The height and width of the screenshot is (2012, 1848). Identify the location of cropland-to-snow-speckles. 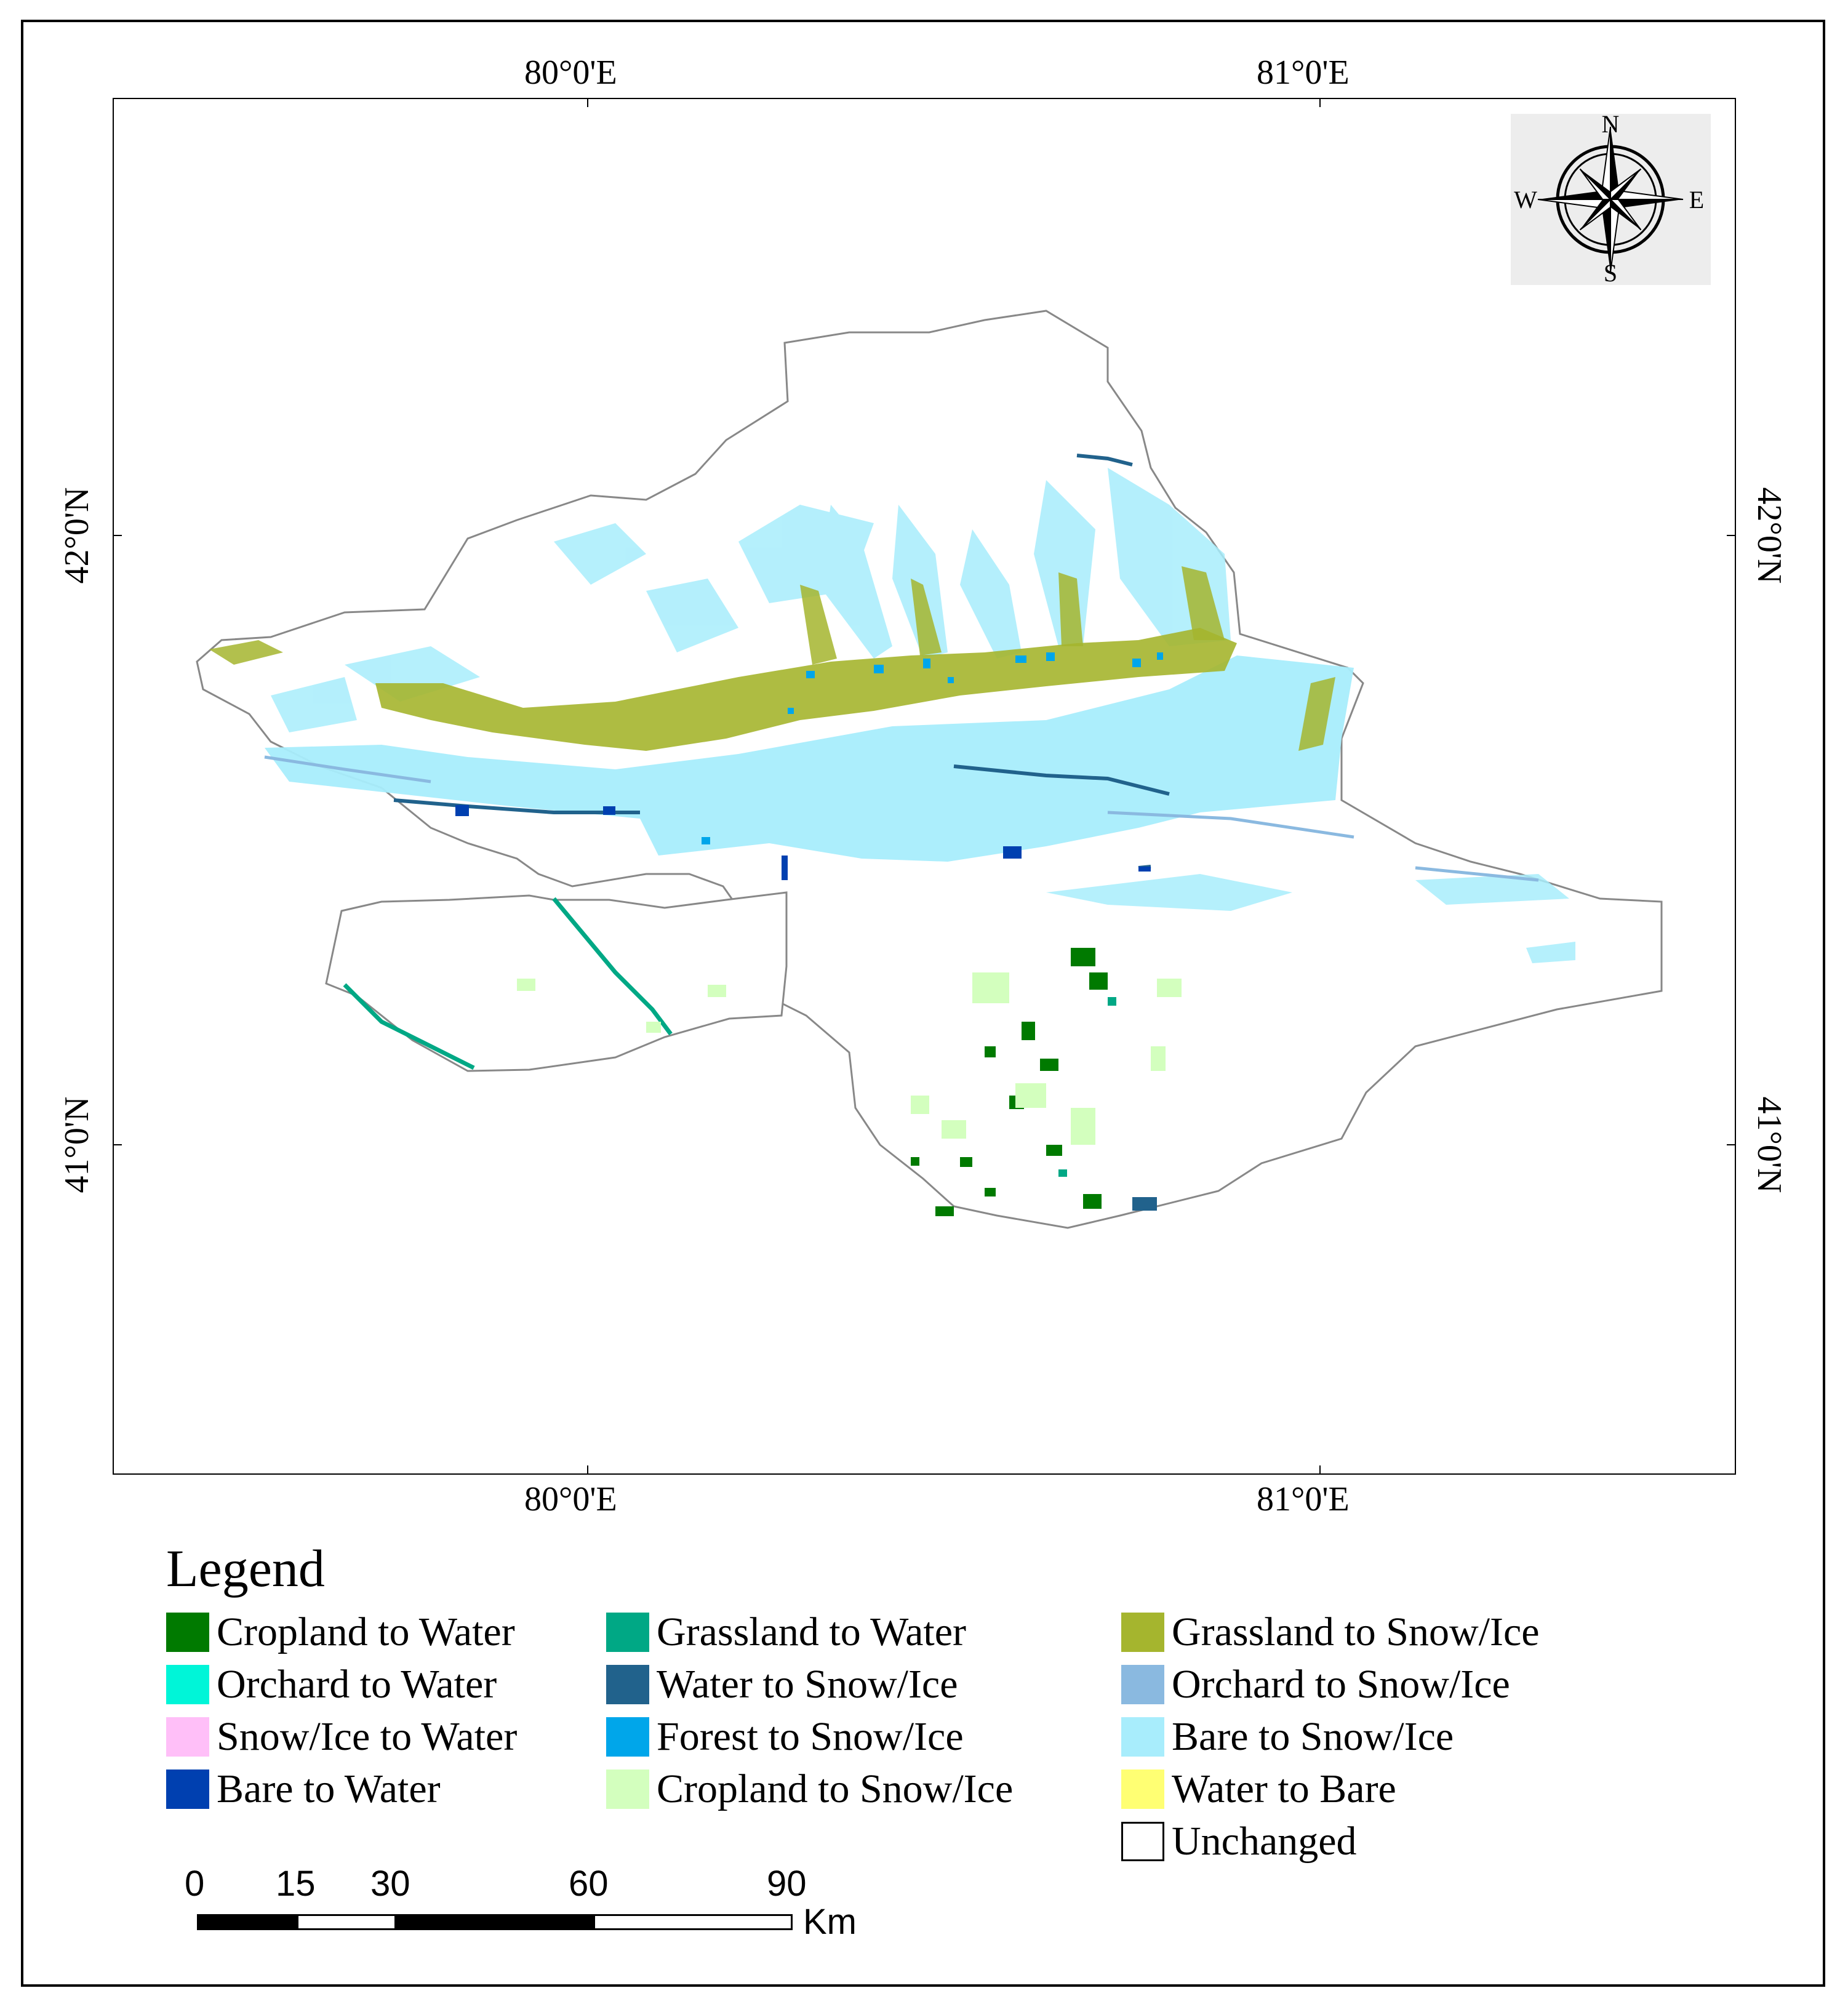
(849, 1058).